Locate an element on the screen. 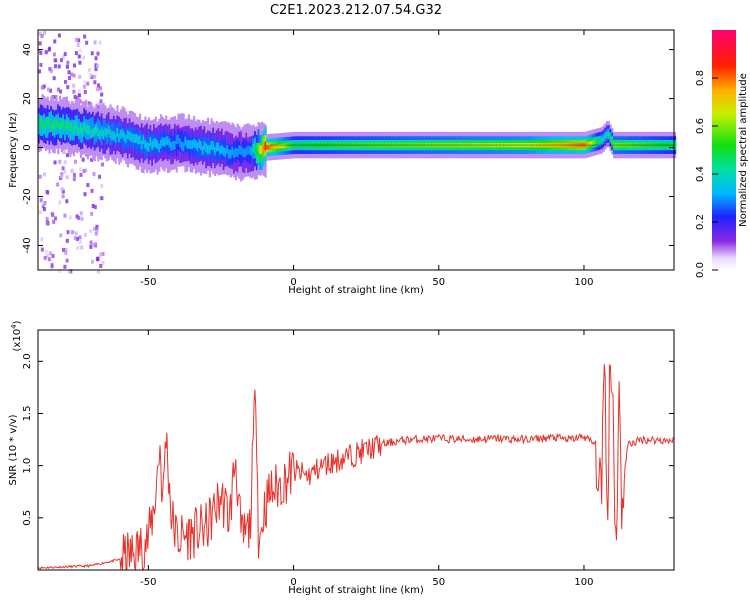 Image resolution: width=750 pixels, height=600 pixels. snr-y-tick-label: 1.0 is located at coordinates (27, 466).